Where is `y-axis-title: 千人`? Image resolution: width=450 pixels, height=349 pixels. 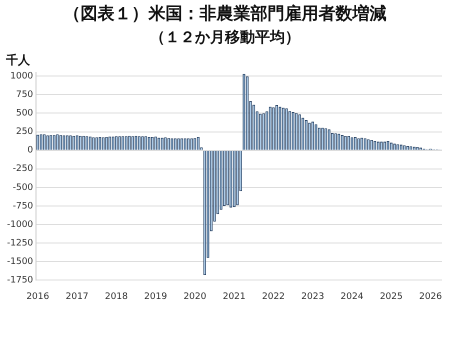
y-axis-title: 千人 is located at coordinates (18, 60).